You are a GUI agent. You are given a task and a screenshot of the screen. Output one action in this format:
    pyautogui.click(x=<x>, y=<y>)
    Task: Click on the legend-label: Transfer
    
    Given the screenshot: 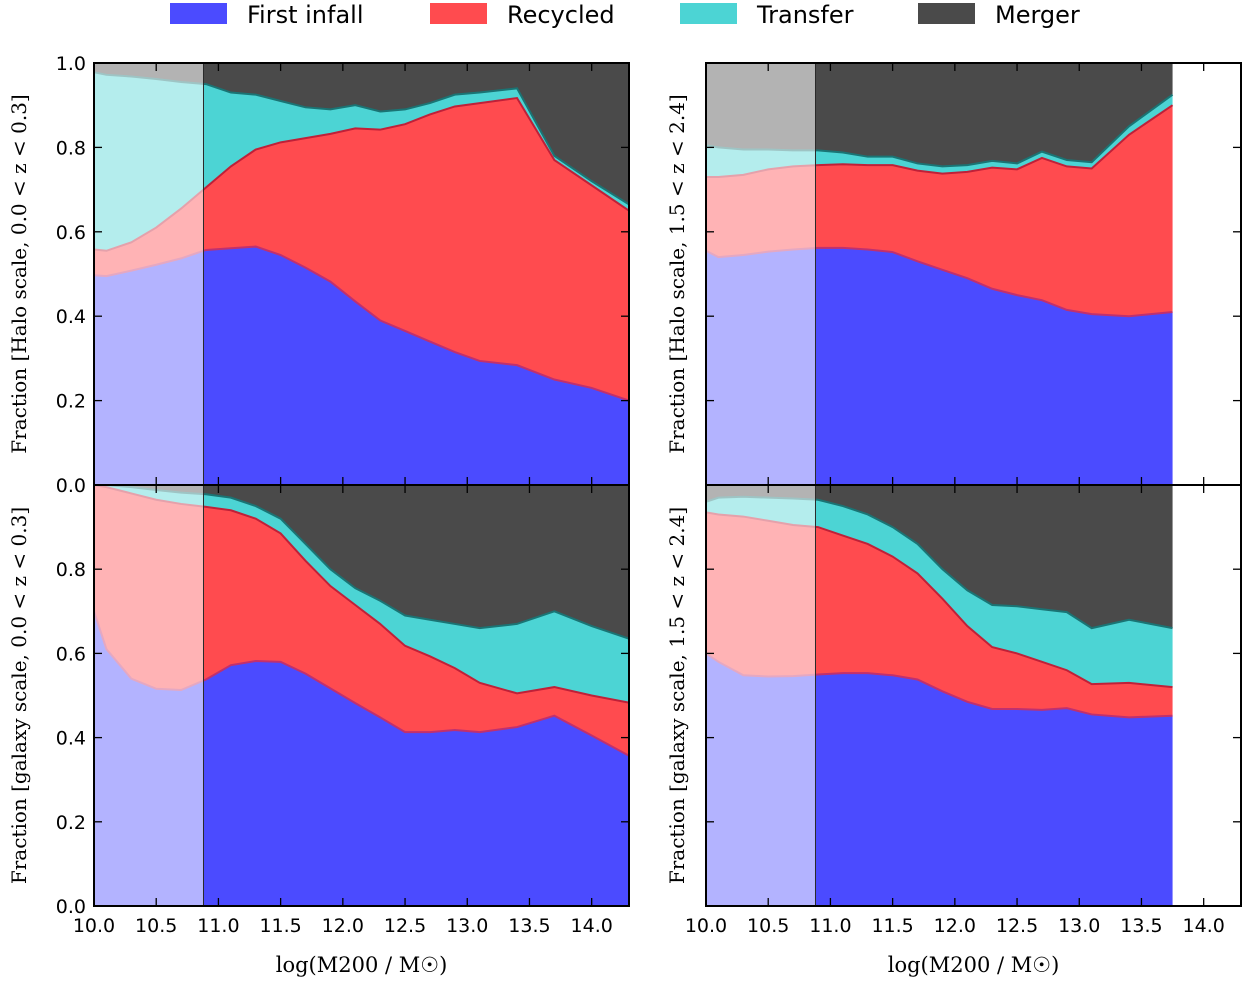 What is the action you would take?
    pyautogui.click(x=805, y=15)
    